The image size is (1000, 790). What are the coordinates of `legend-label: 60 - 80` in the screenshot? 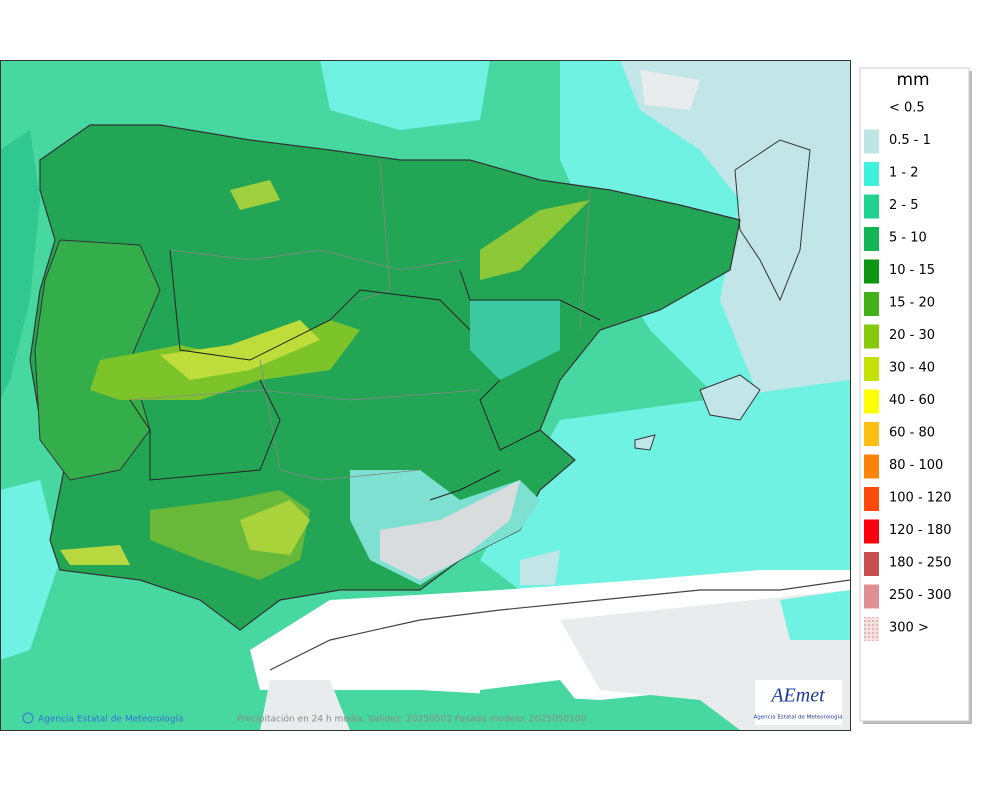 It's located at (912, 433).